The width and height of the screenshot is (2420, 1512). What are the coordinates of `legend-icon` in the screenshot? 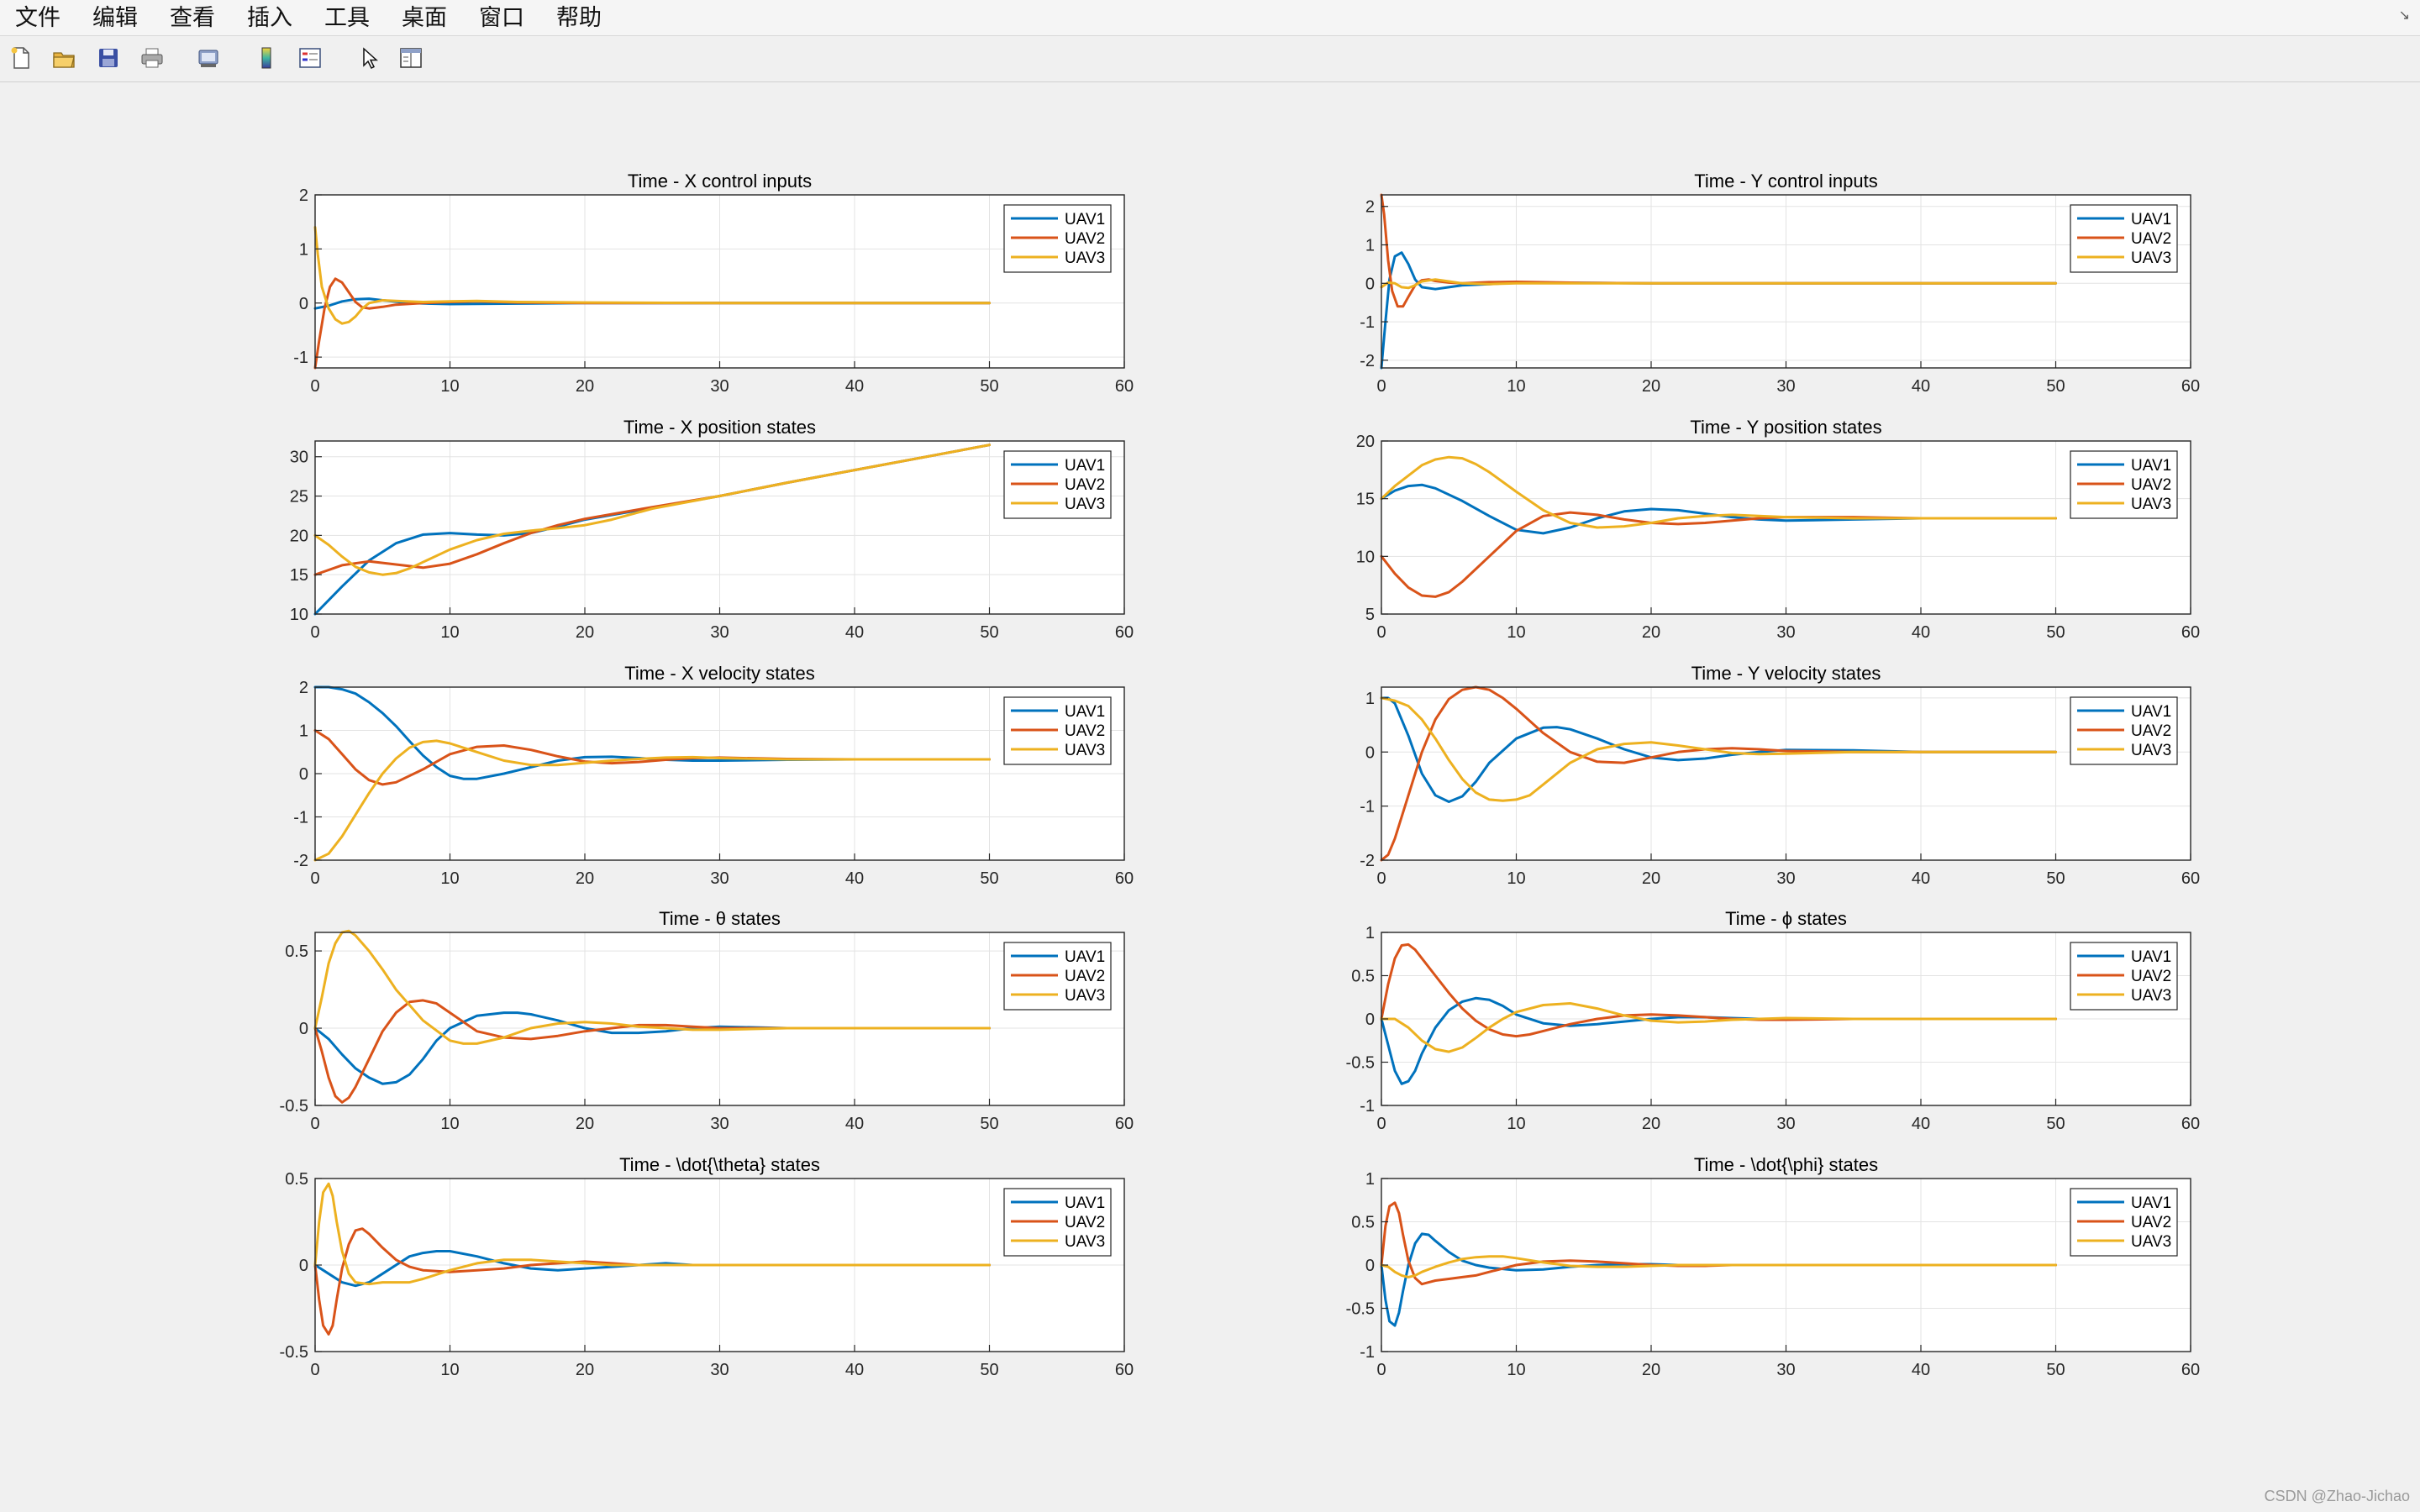 It's located at (310, 58).